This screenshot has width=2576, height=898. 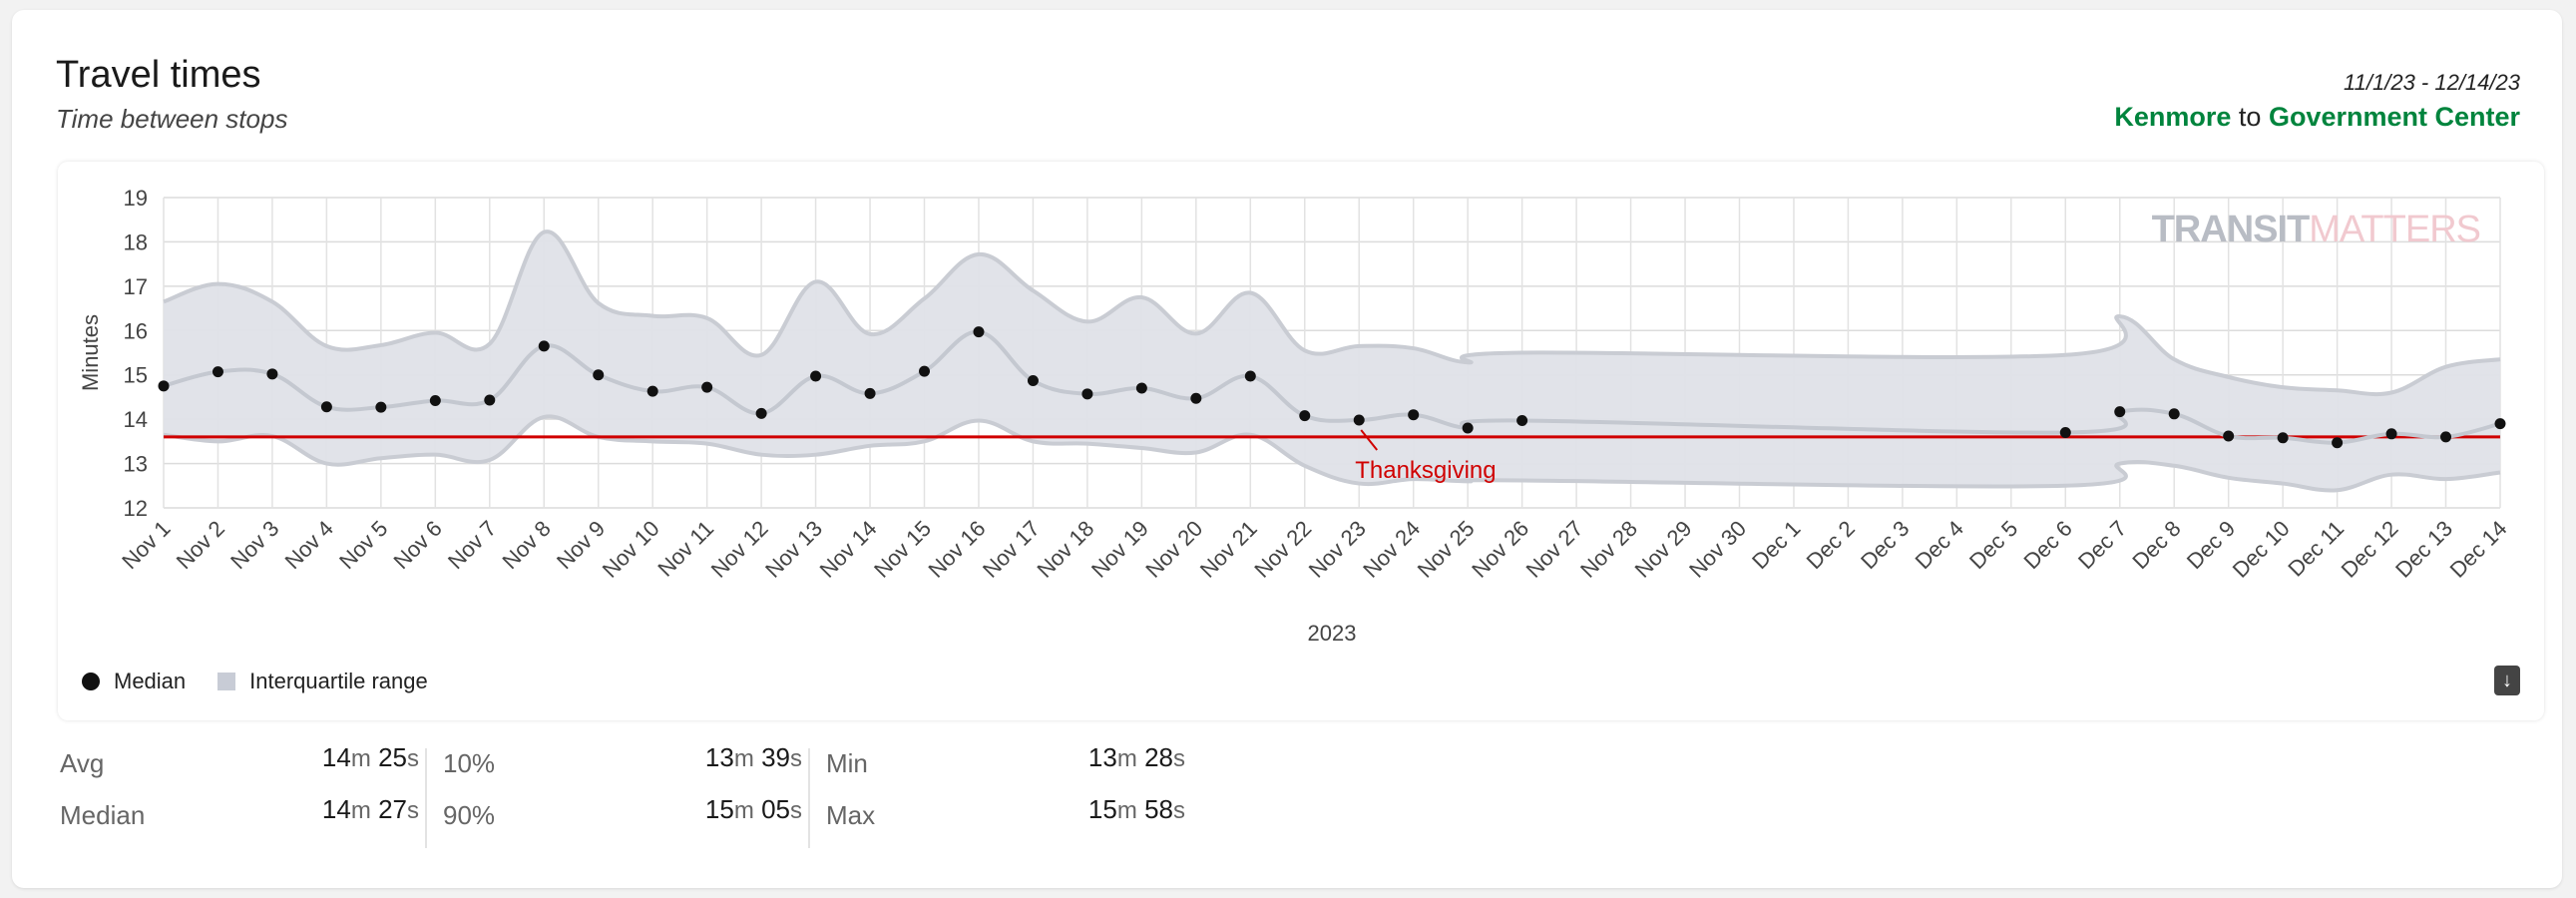 I want to click on x-tick-label: Nov 18, so click(x=1065, y=549).